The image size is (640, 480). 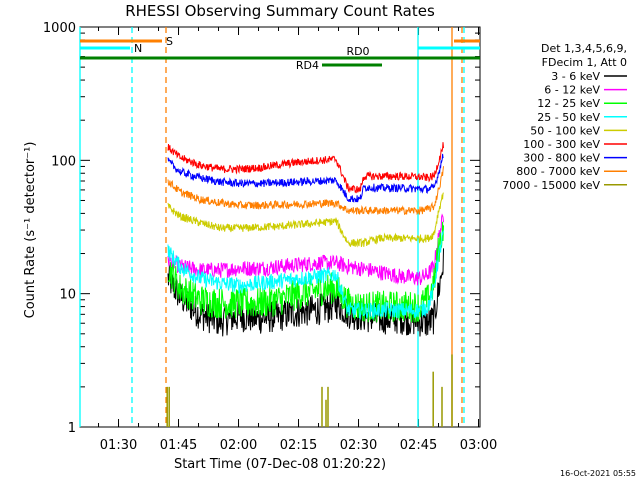 What do you see at coordinates (551, 185) in the screenshot?
I see `legend-label: 7000 - 15000 keV` at bounding box center [551, 185].